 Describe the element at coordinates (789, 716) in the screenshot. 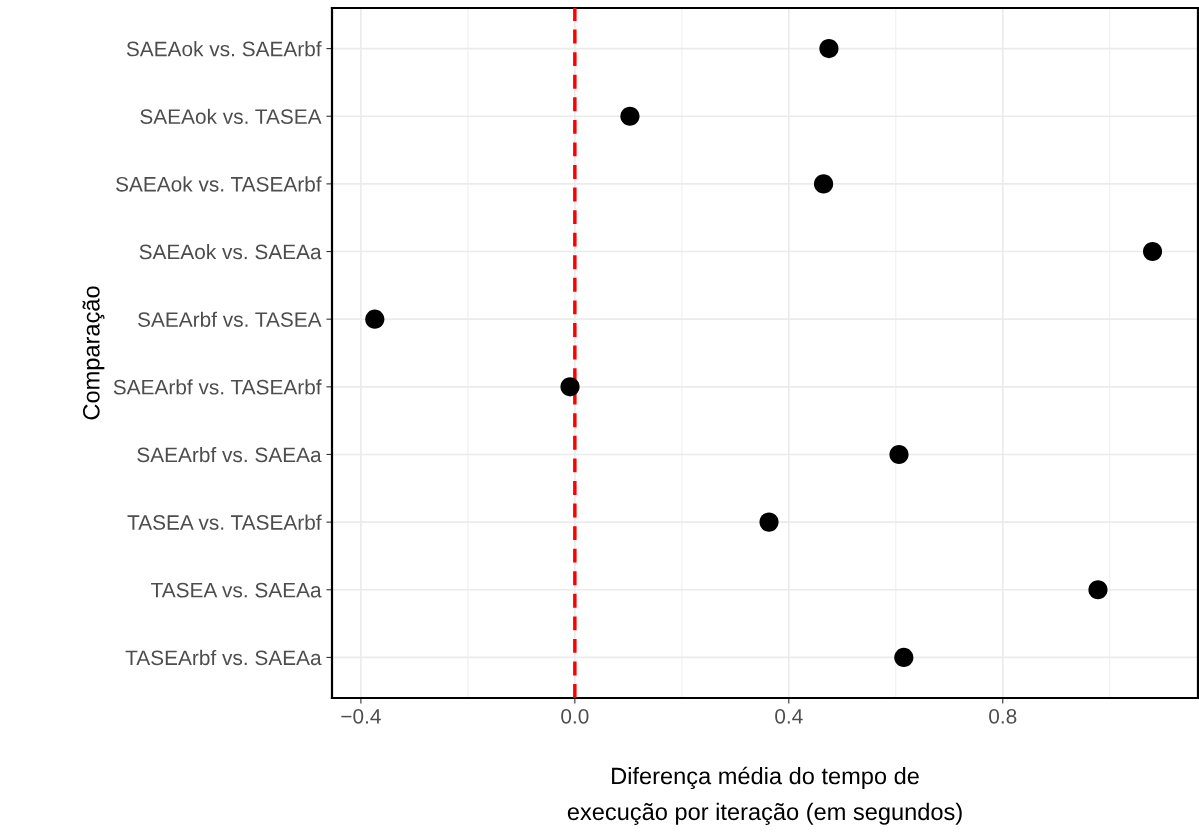

I see `x-tick-label: 0.4` at that location.